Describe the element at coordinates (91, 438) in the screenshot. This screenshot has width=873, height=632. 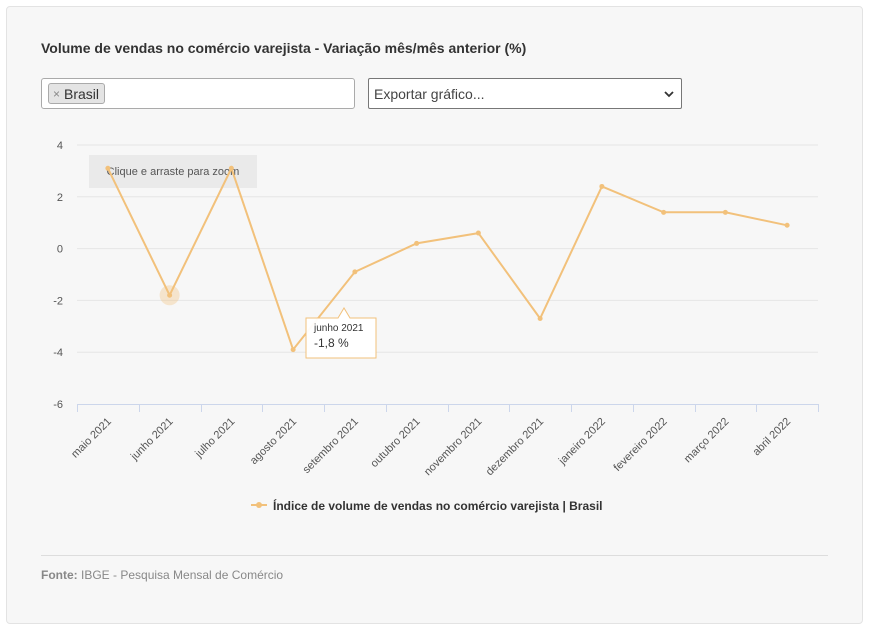
I see `x-tick-label: maio 2021` at that location.